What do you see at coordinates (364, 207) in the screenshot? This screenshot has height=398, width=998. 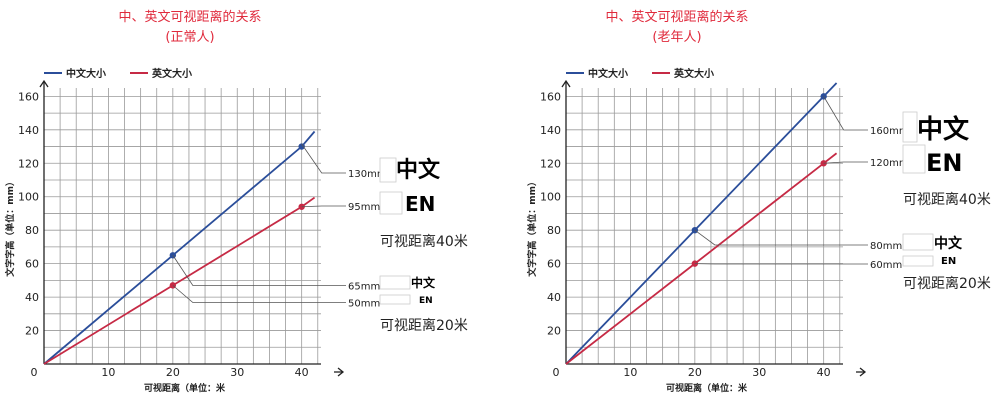 I see `size-label: 95mm` at bounding box center [364, 207].